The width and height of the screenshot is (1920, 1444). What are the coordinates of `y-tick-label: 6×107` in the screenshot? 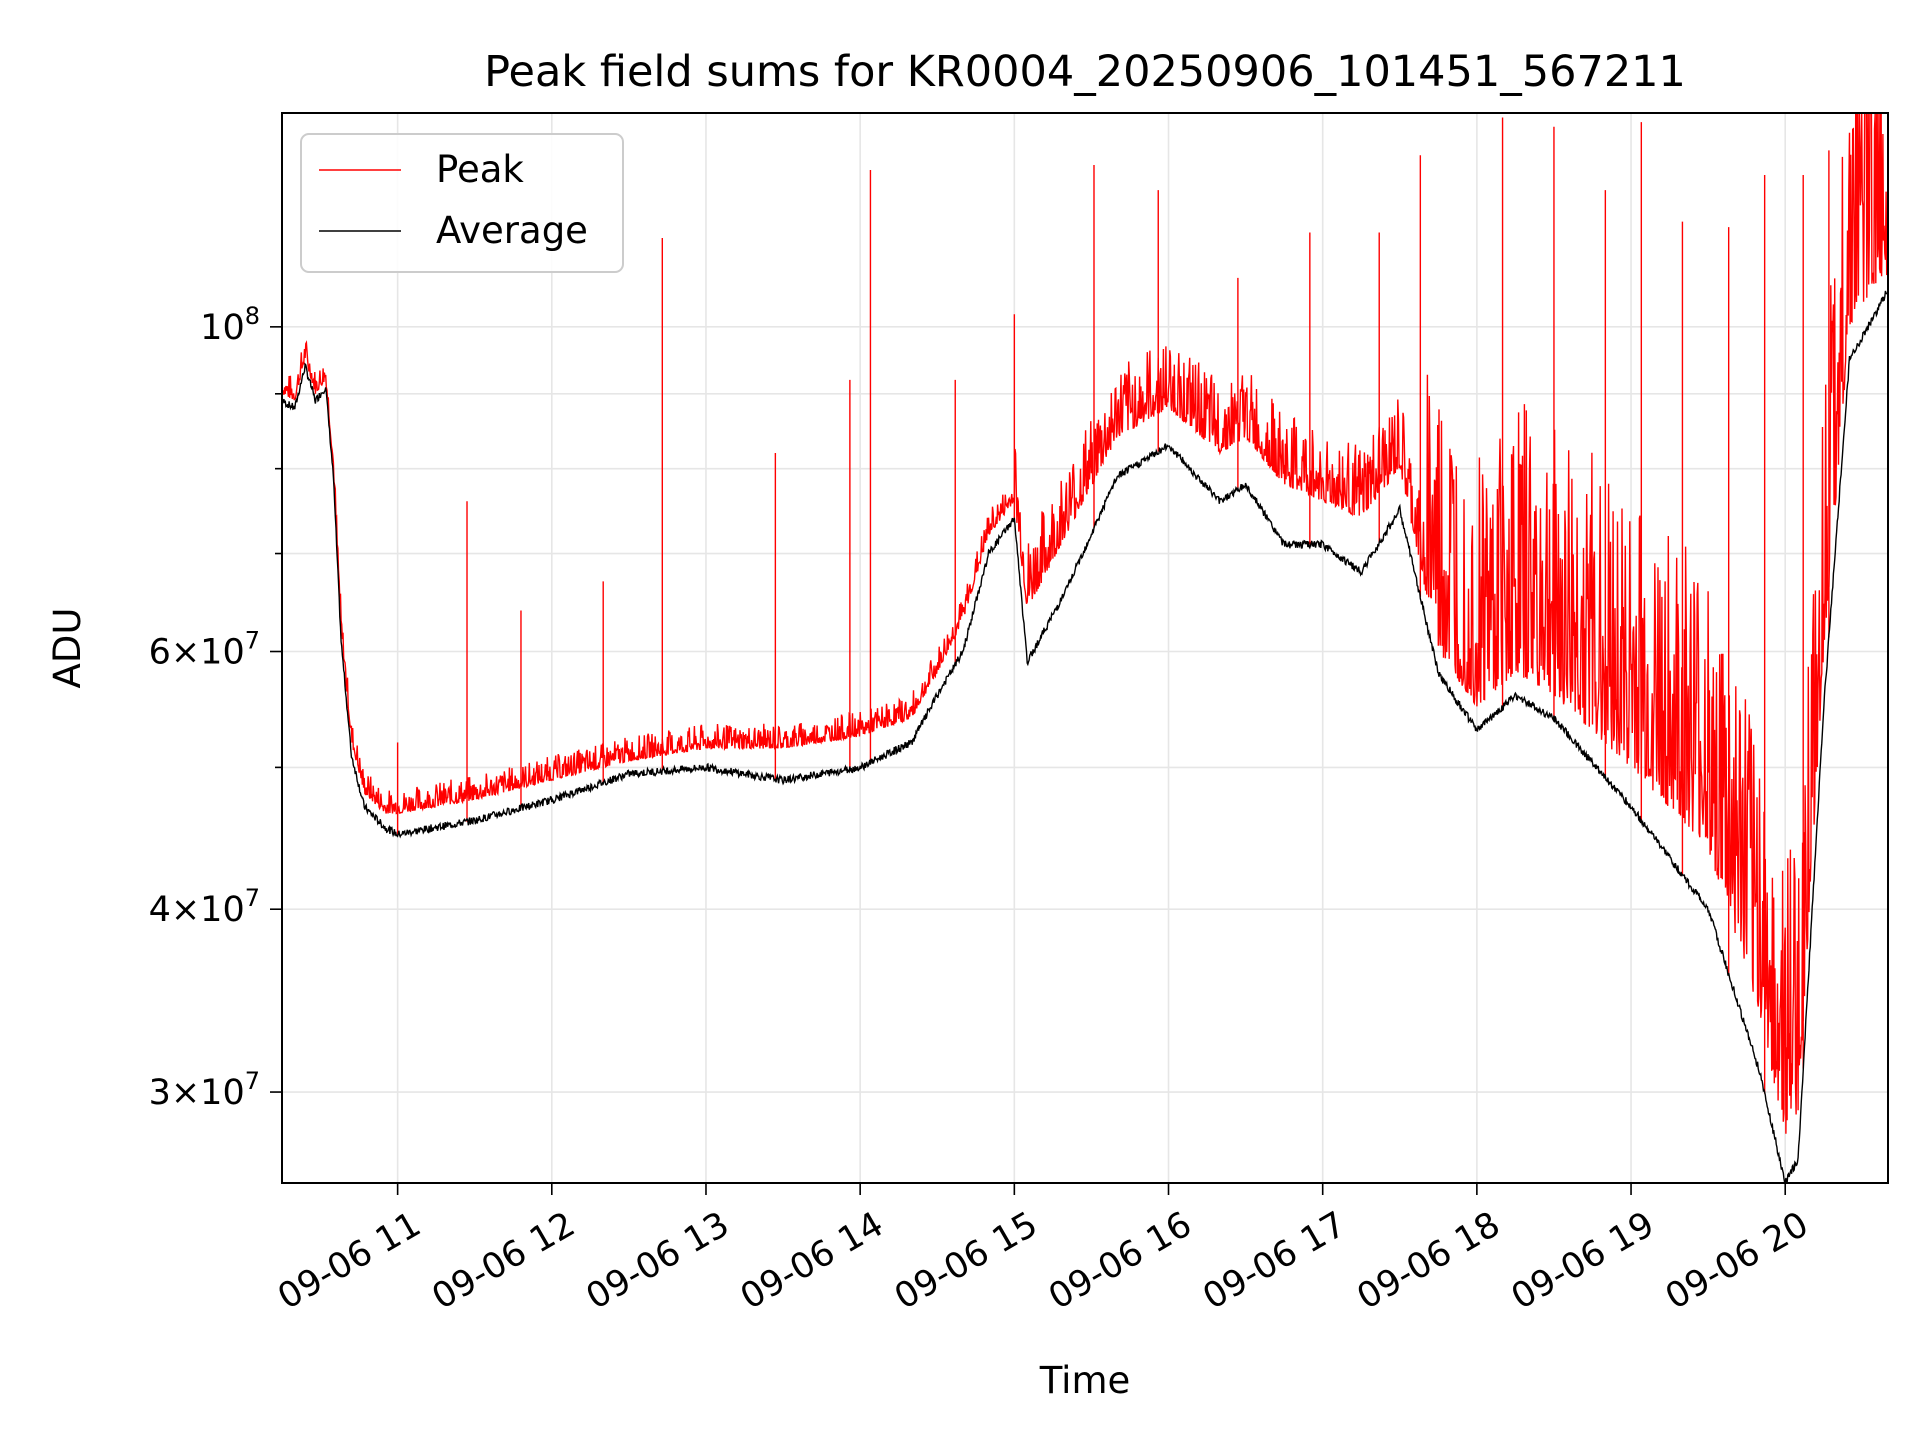 It's located at (204, 650).